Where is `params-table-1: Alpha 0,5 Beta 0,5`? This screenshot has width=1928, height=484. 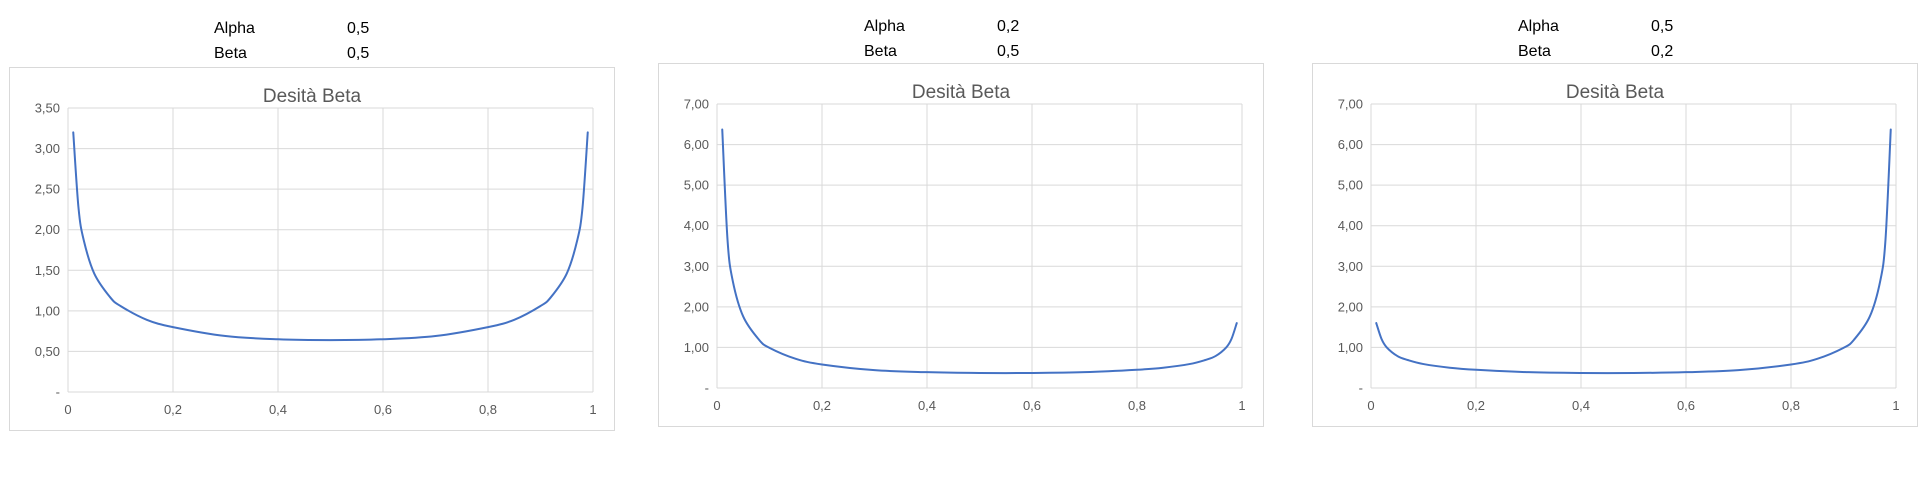
params-table-1: Alpha 0,5 Beta 0,5 is located at coordinates (314, 41).